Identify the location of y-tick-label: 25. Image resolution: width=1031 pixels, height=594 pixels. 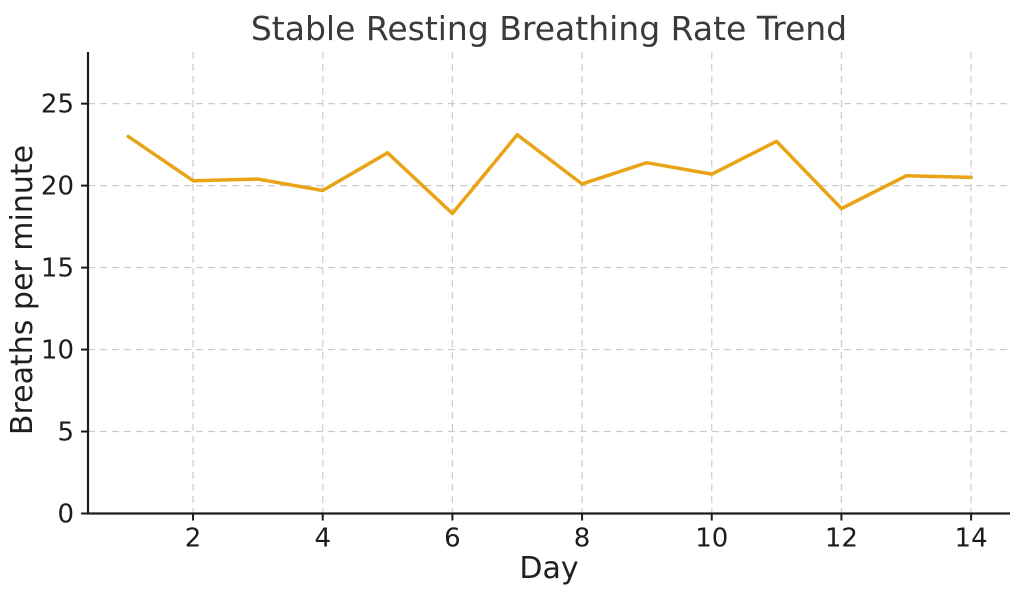
(57, 105).